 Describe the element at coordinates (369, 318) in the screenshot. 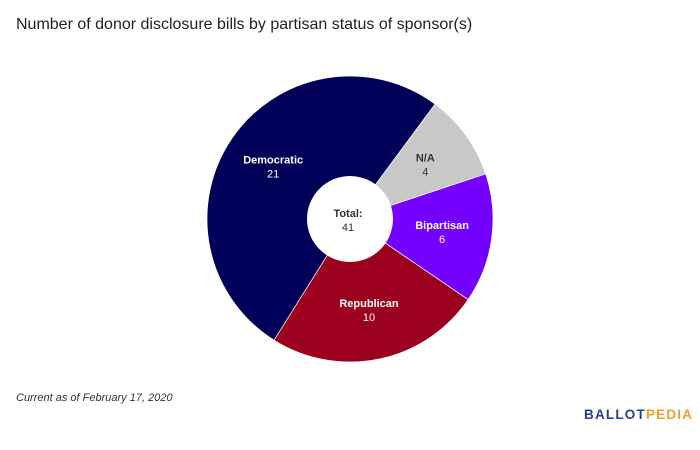

I see `slice-value-republican: 10` at that location.